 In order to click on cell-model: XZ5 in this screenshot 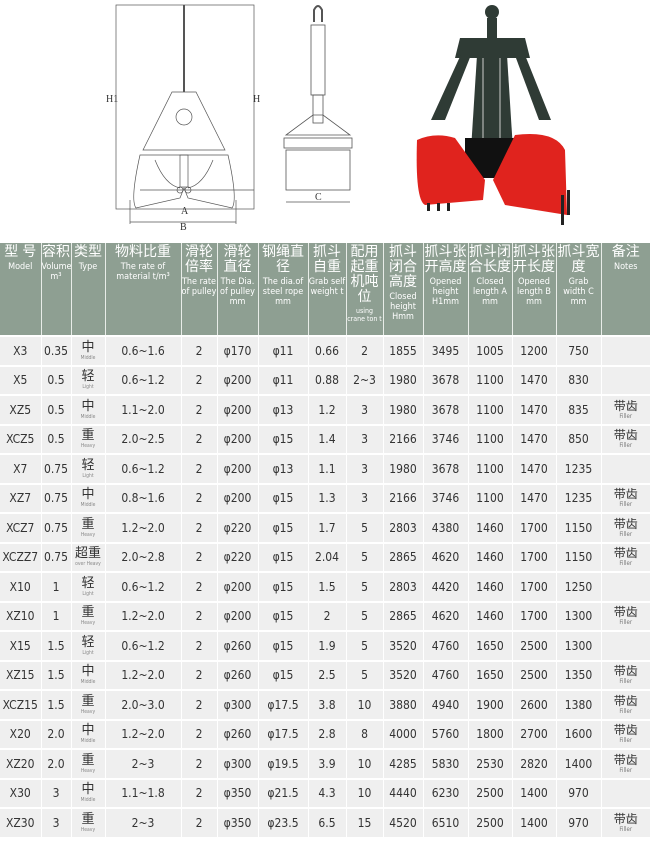, I will do `click(20, 409)`.